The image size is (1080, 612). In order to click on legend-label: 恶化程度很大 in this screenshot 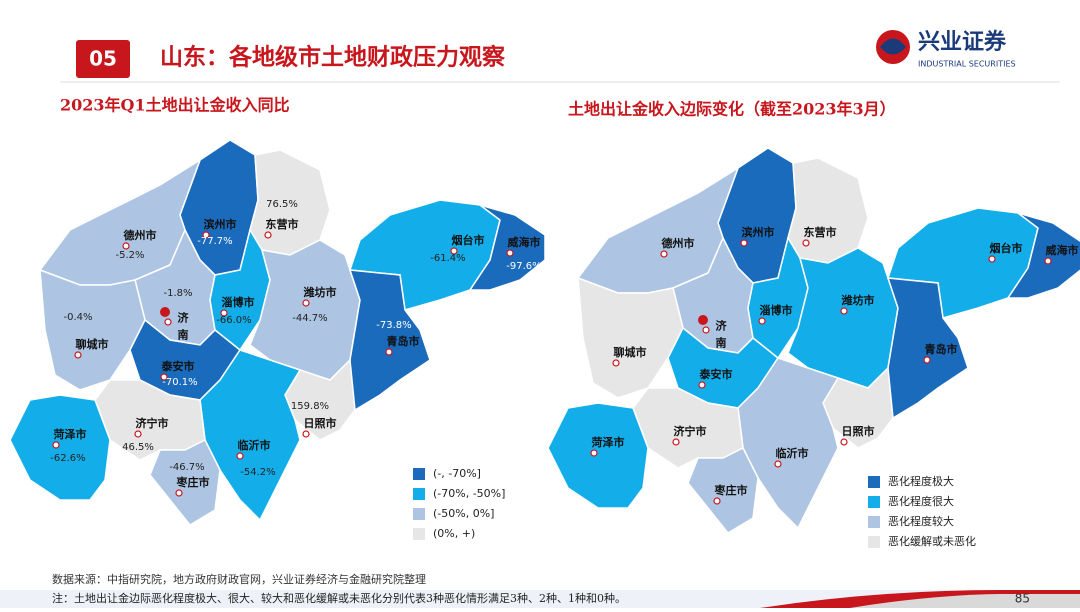, I will do `click(921, 501)`.